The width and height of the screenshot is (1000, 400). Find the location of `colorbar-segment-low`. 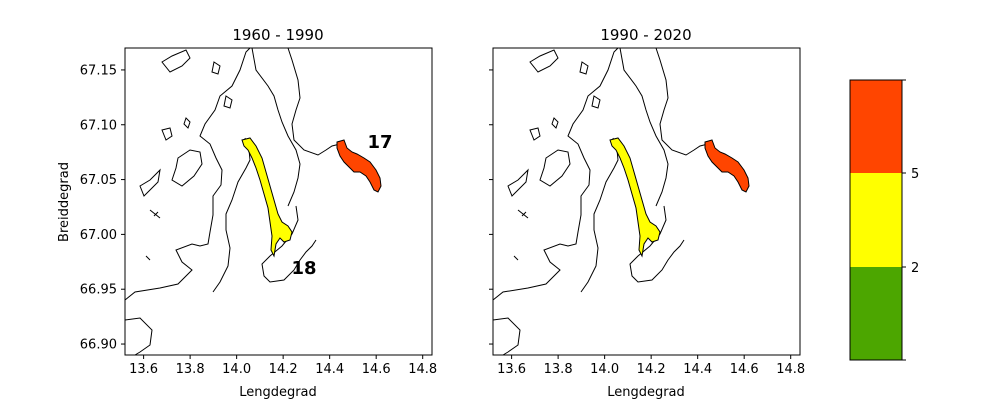

colorbar-segment-low is located at coordinates (876, 313).